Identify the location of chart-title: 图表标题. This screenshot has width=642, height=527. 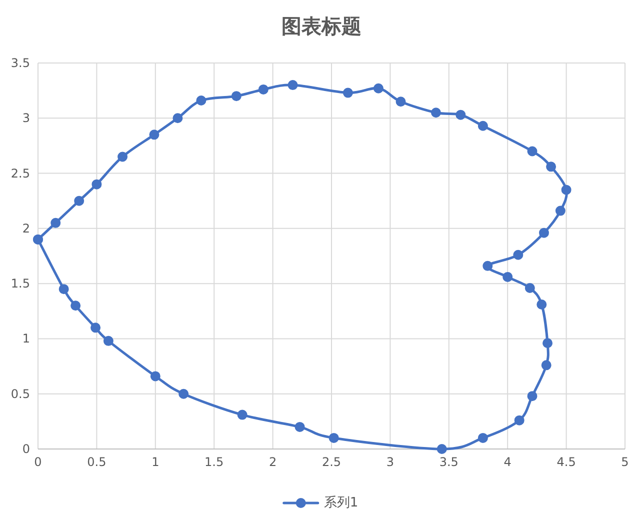
(322, 26).